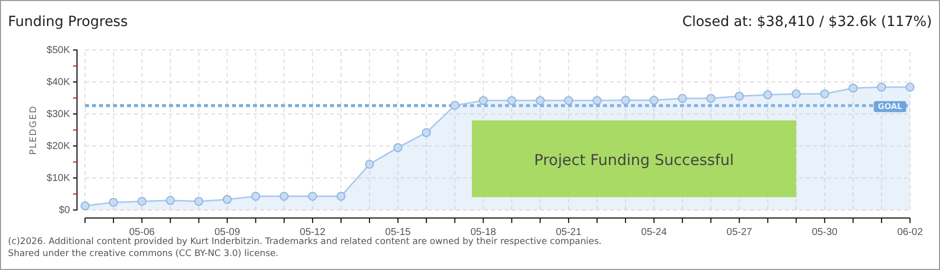 The image size is (940, 270). What do you see at coordinates (68, 22) in the screenshot?
I see `chart-title: Funding Progress` at bounding box center [68, 22].